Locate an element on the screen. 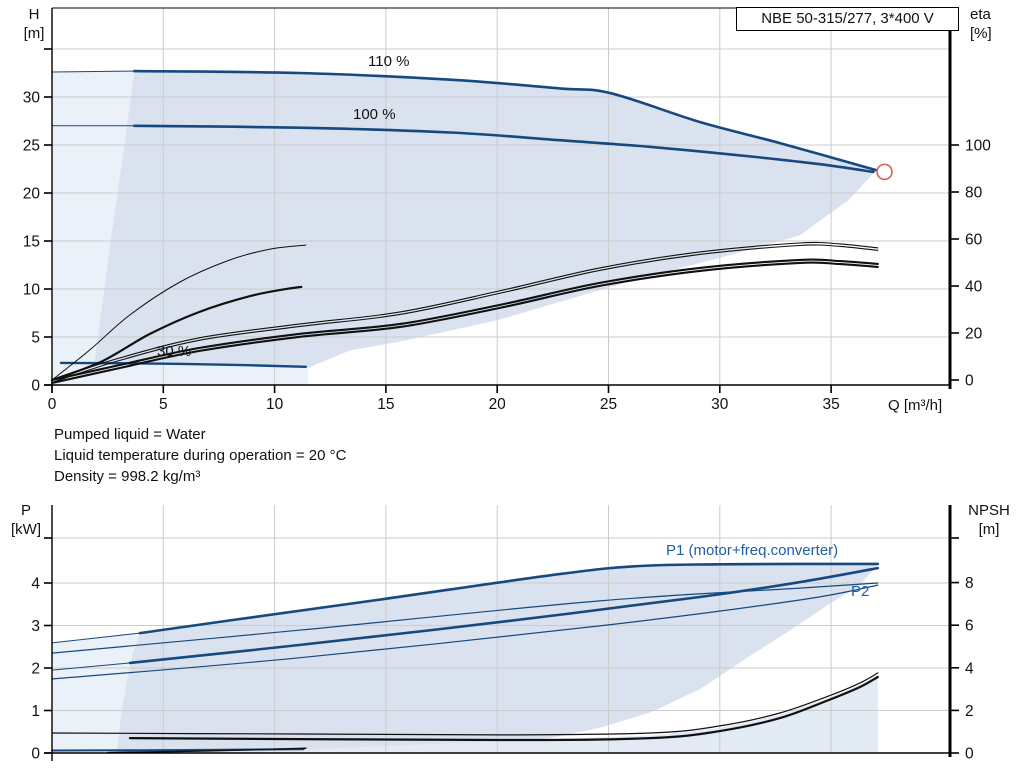  svg-text: 35 is located at coordinates (830, 404).